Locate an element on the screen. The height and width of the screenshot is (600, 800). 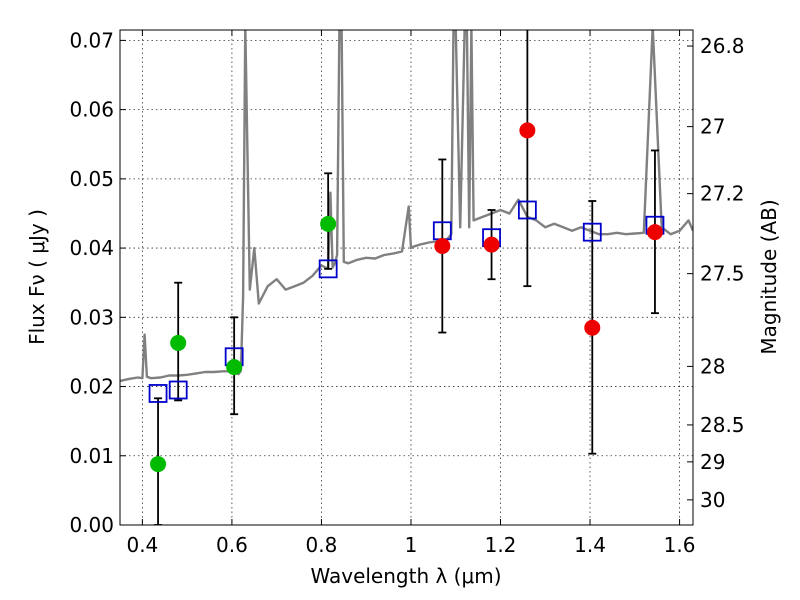
y2-tick-label: 28 is located at coordinates (712, 366).